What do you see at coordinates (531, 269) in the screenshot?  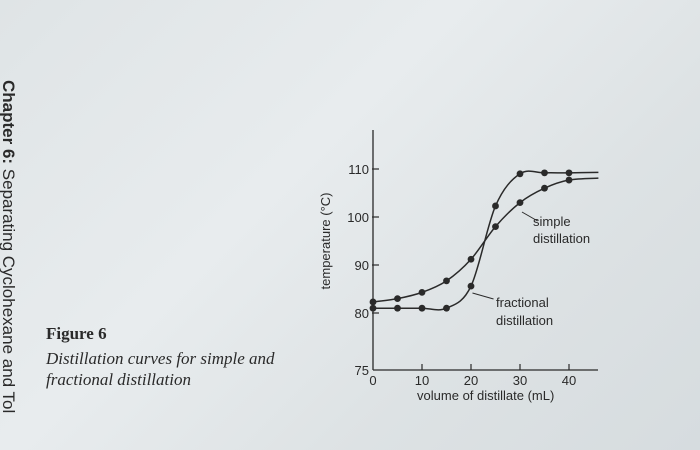 I see `chart-annotations: simple distillation fractional distillation` at bounding box center [531, 269].